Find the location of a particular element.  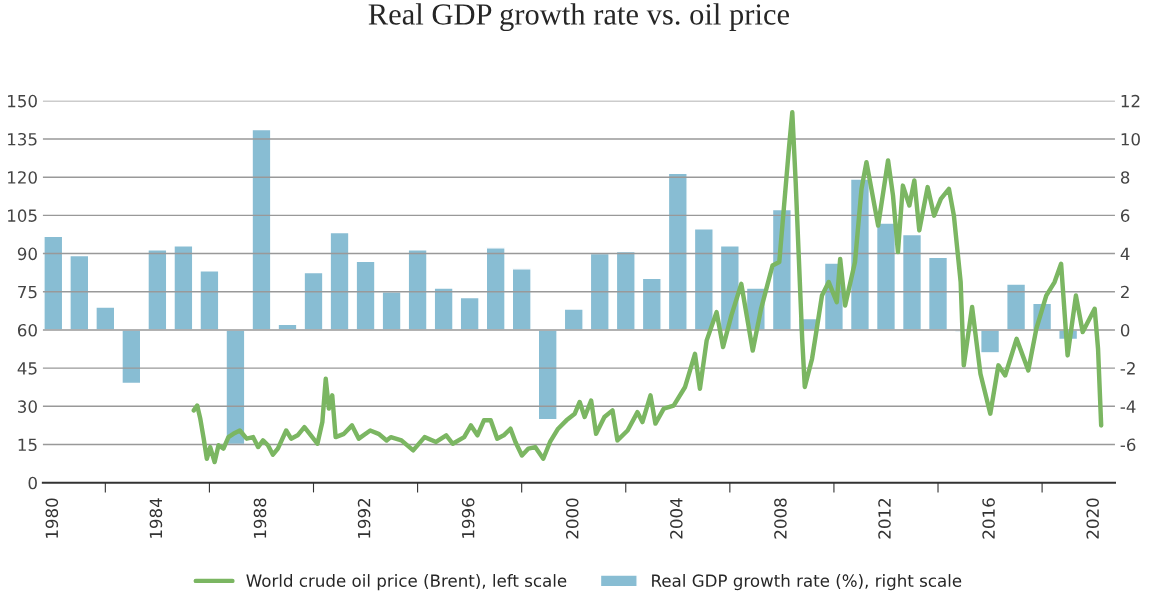

y-tick-label: 45 is located at coordinates (27, 368).